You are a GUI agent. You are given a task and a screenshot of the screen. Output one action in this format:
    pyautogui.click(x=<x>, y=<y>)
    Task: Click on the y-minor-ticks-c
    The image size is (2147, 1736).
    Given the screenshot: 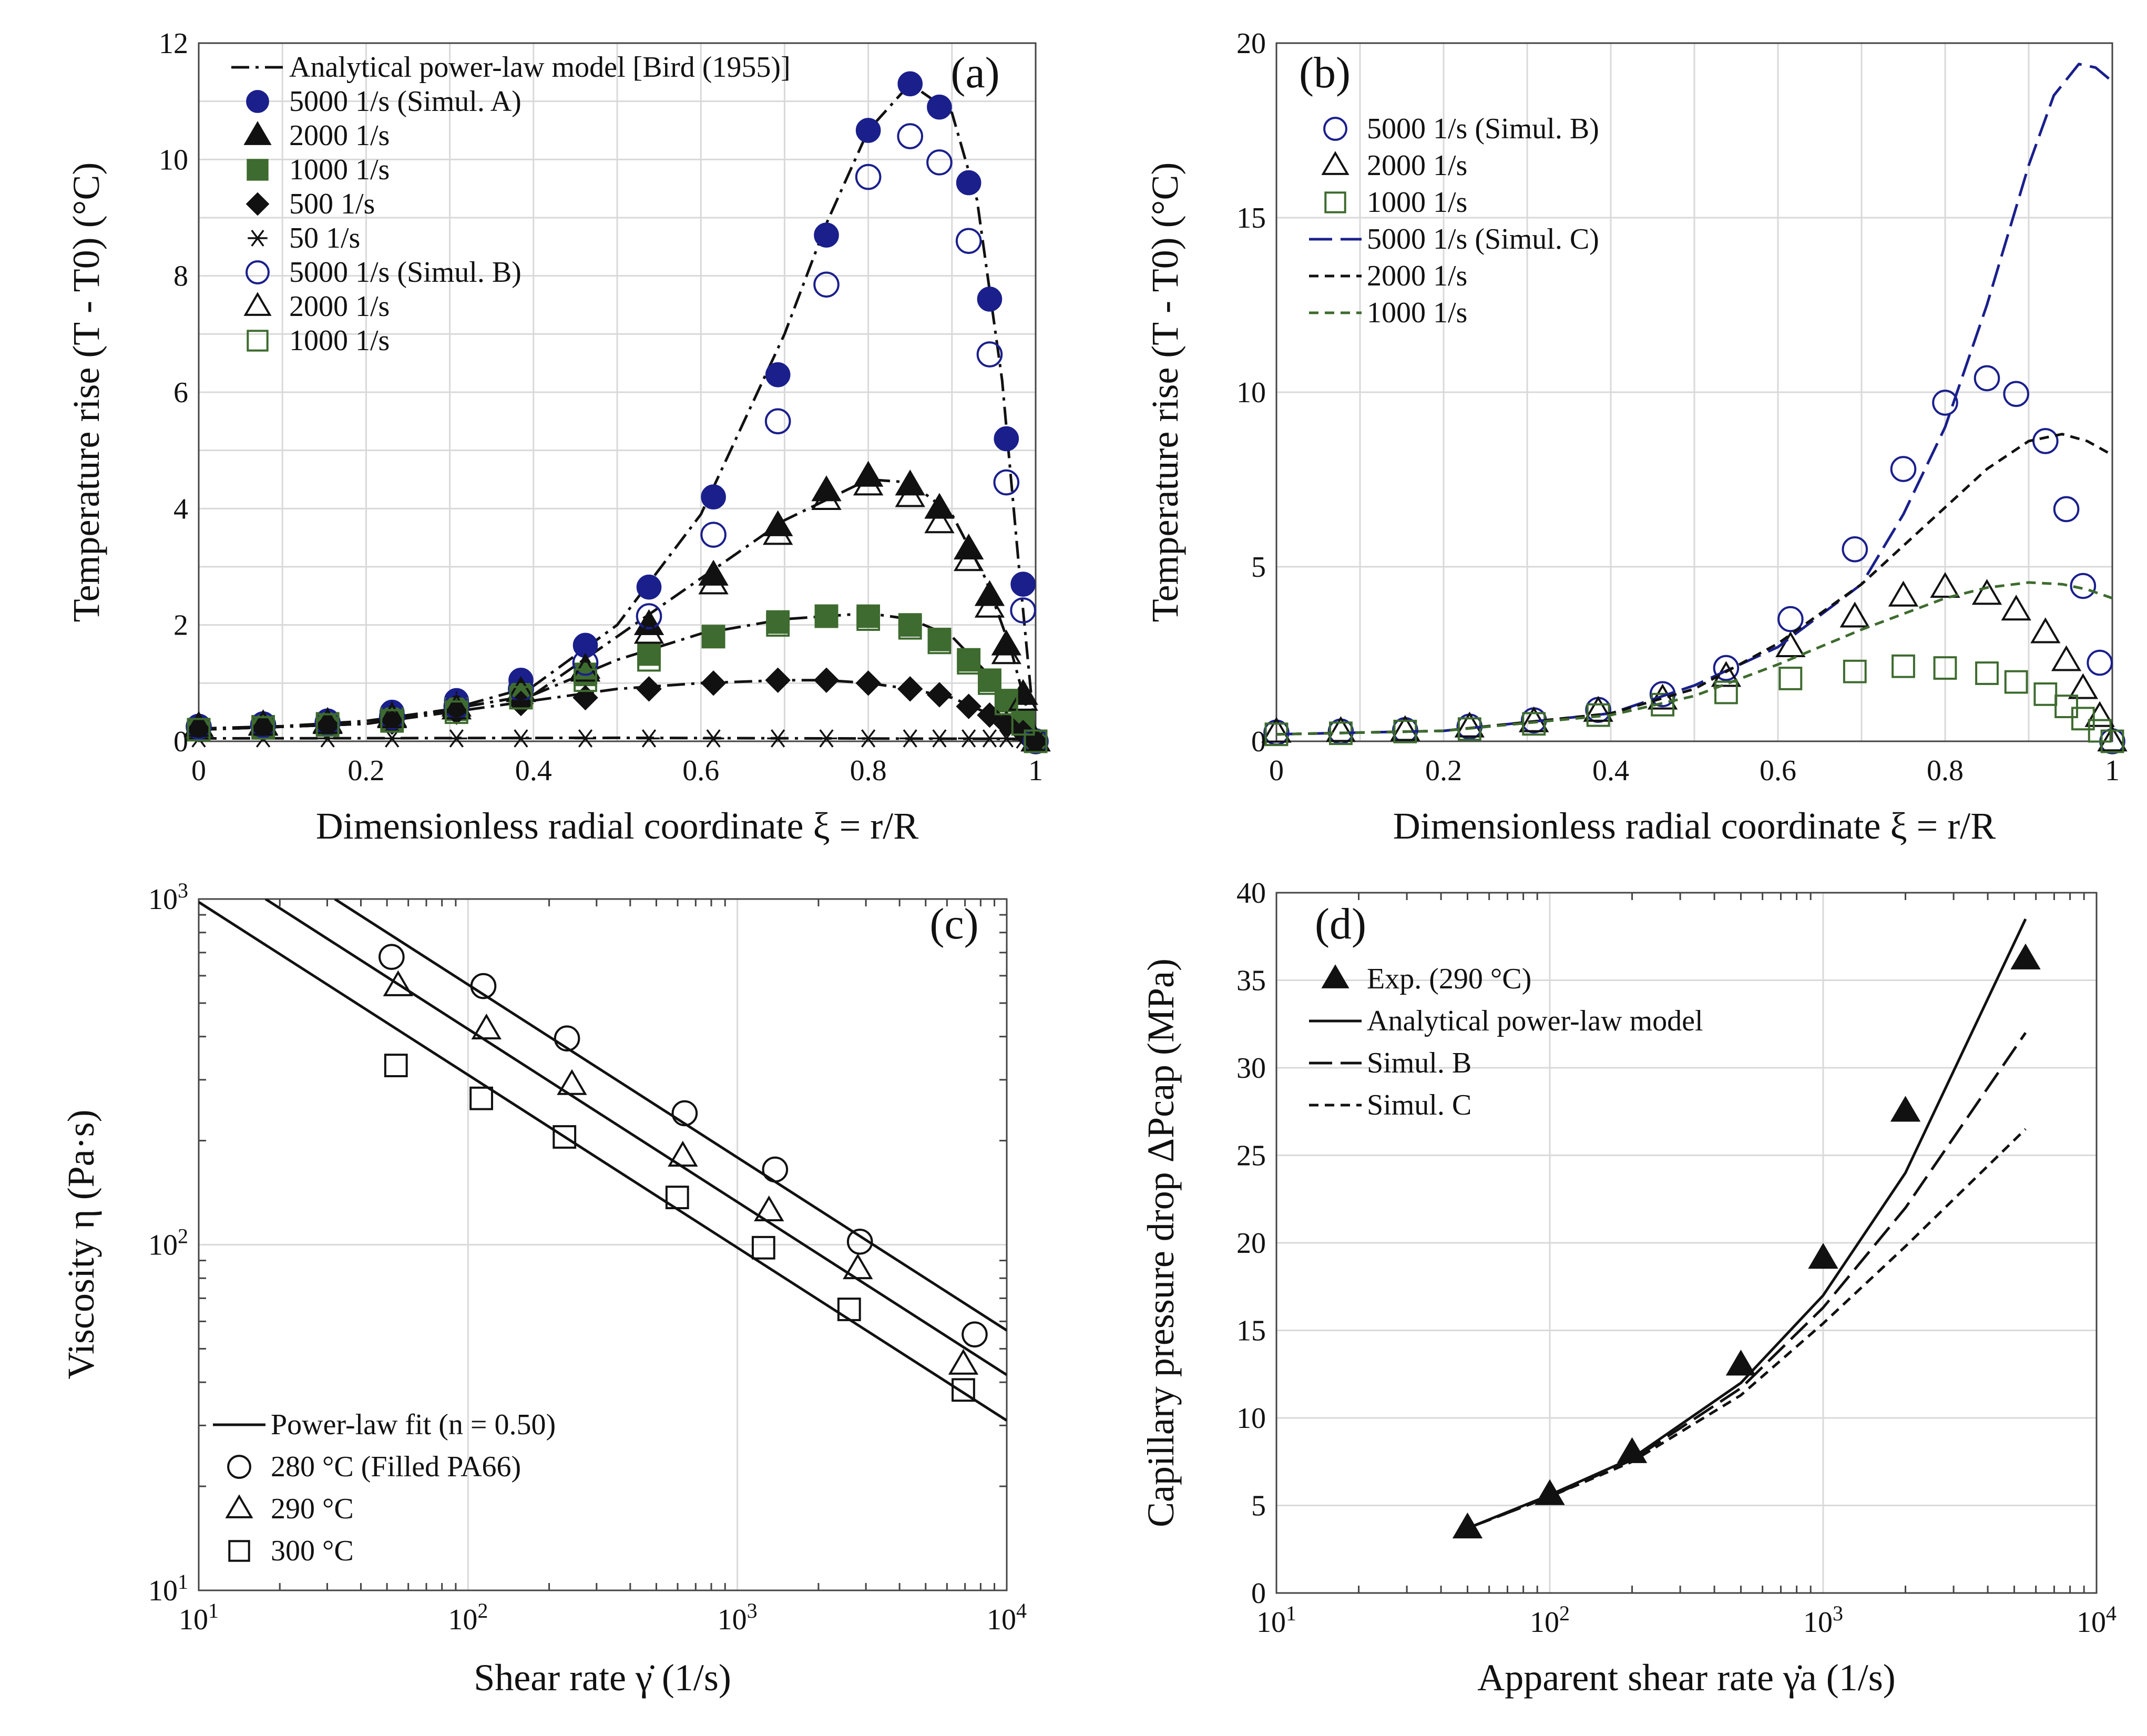 What is the action you would take?
    pyautogui.click(x=603, y=1200)
    